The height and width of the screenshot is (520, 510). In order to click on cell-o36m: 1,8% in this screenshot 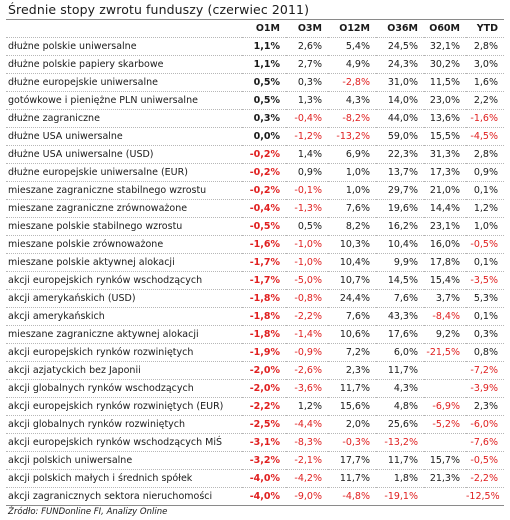, I will do `click(400, 477)`.